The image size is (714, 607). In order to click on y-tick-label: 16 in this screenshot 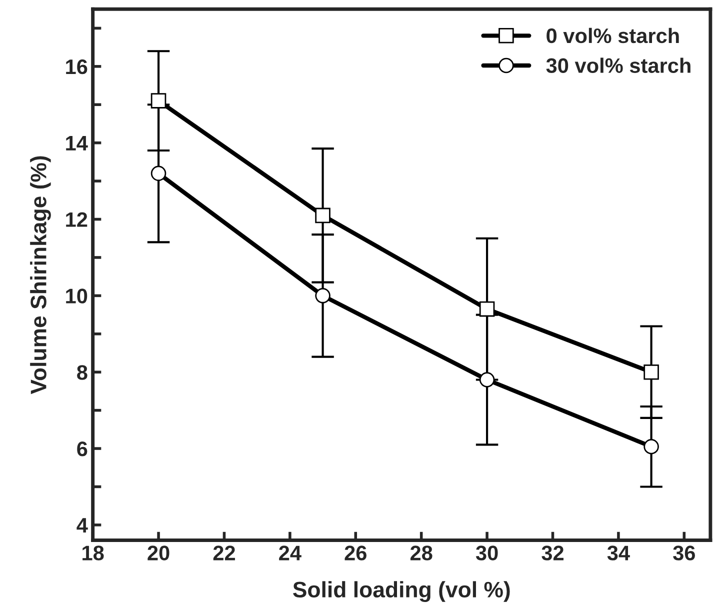, I will do `click(77, 66)`.